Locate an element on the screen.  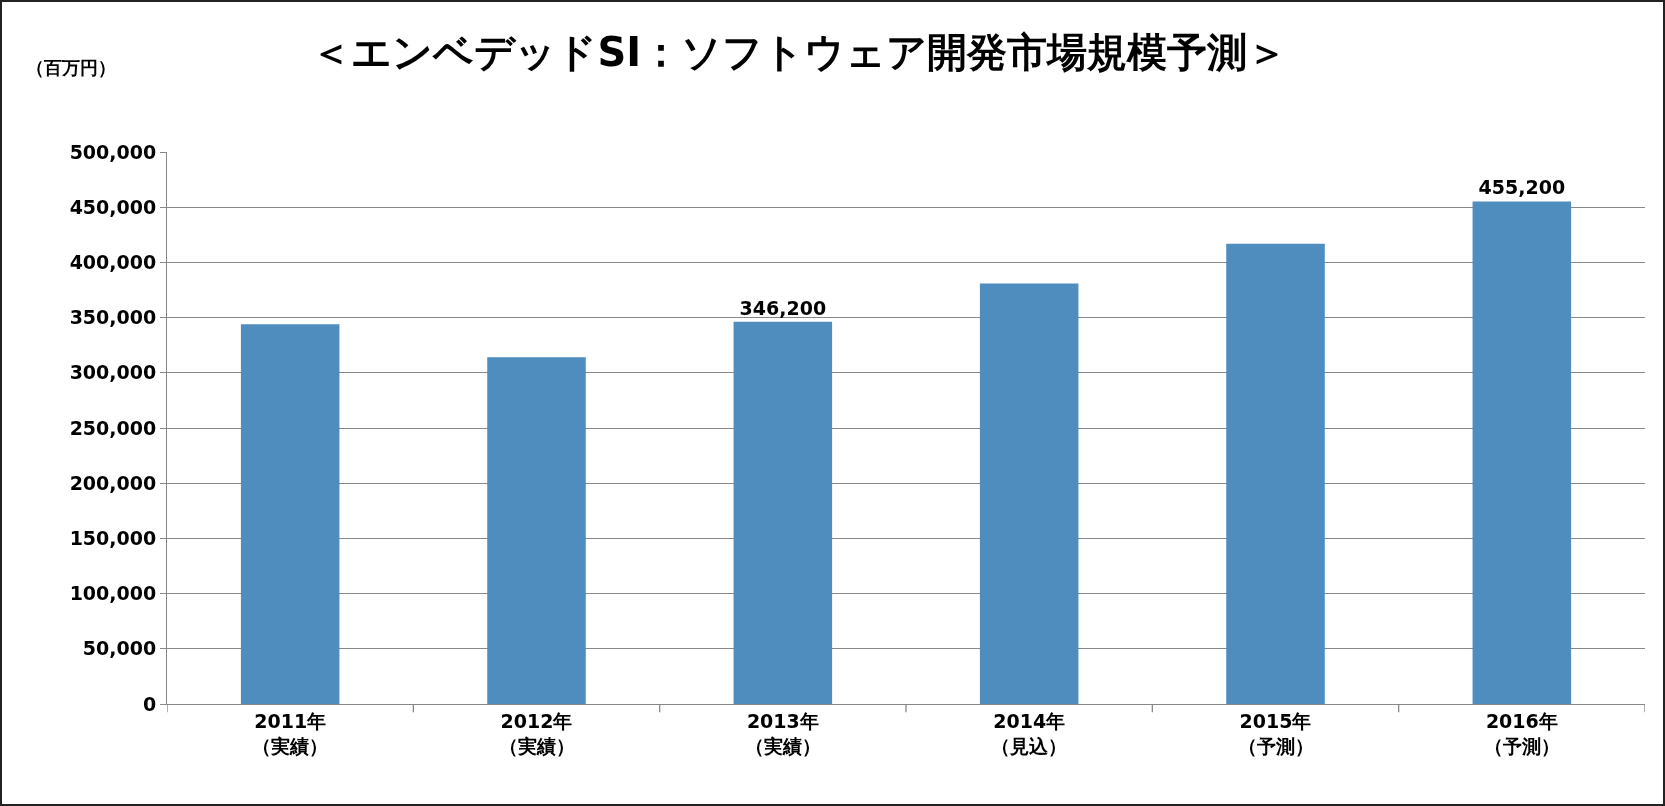
data-label: 346,200 is located at coordinates (783, 307).